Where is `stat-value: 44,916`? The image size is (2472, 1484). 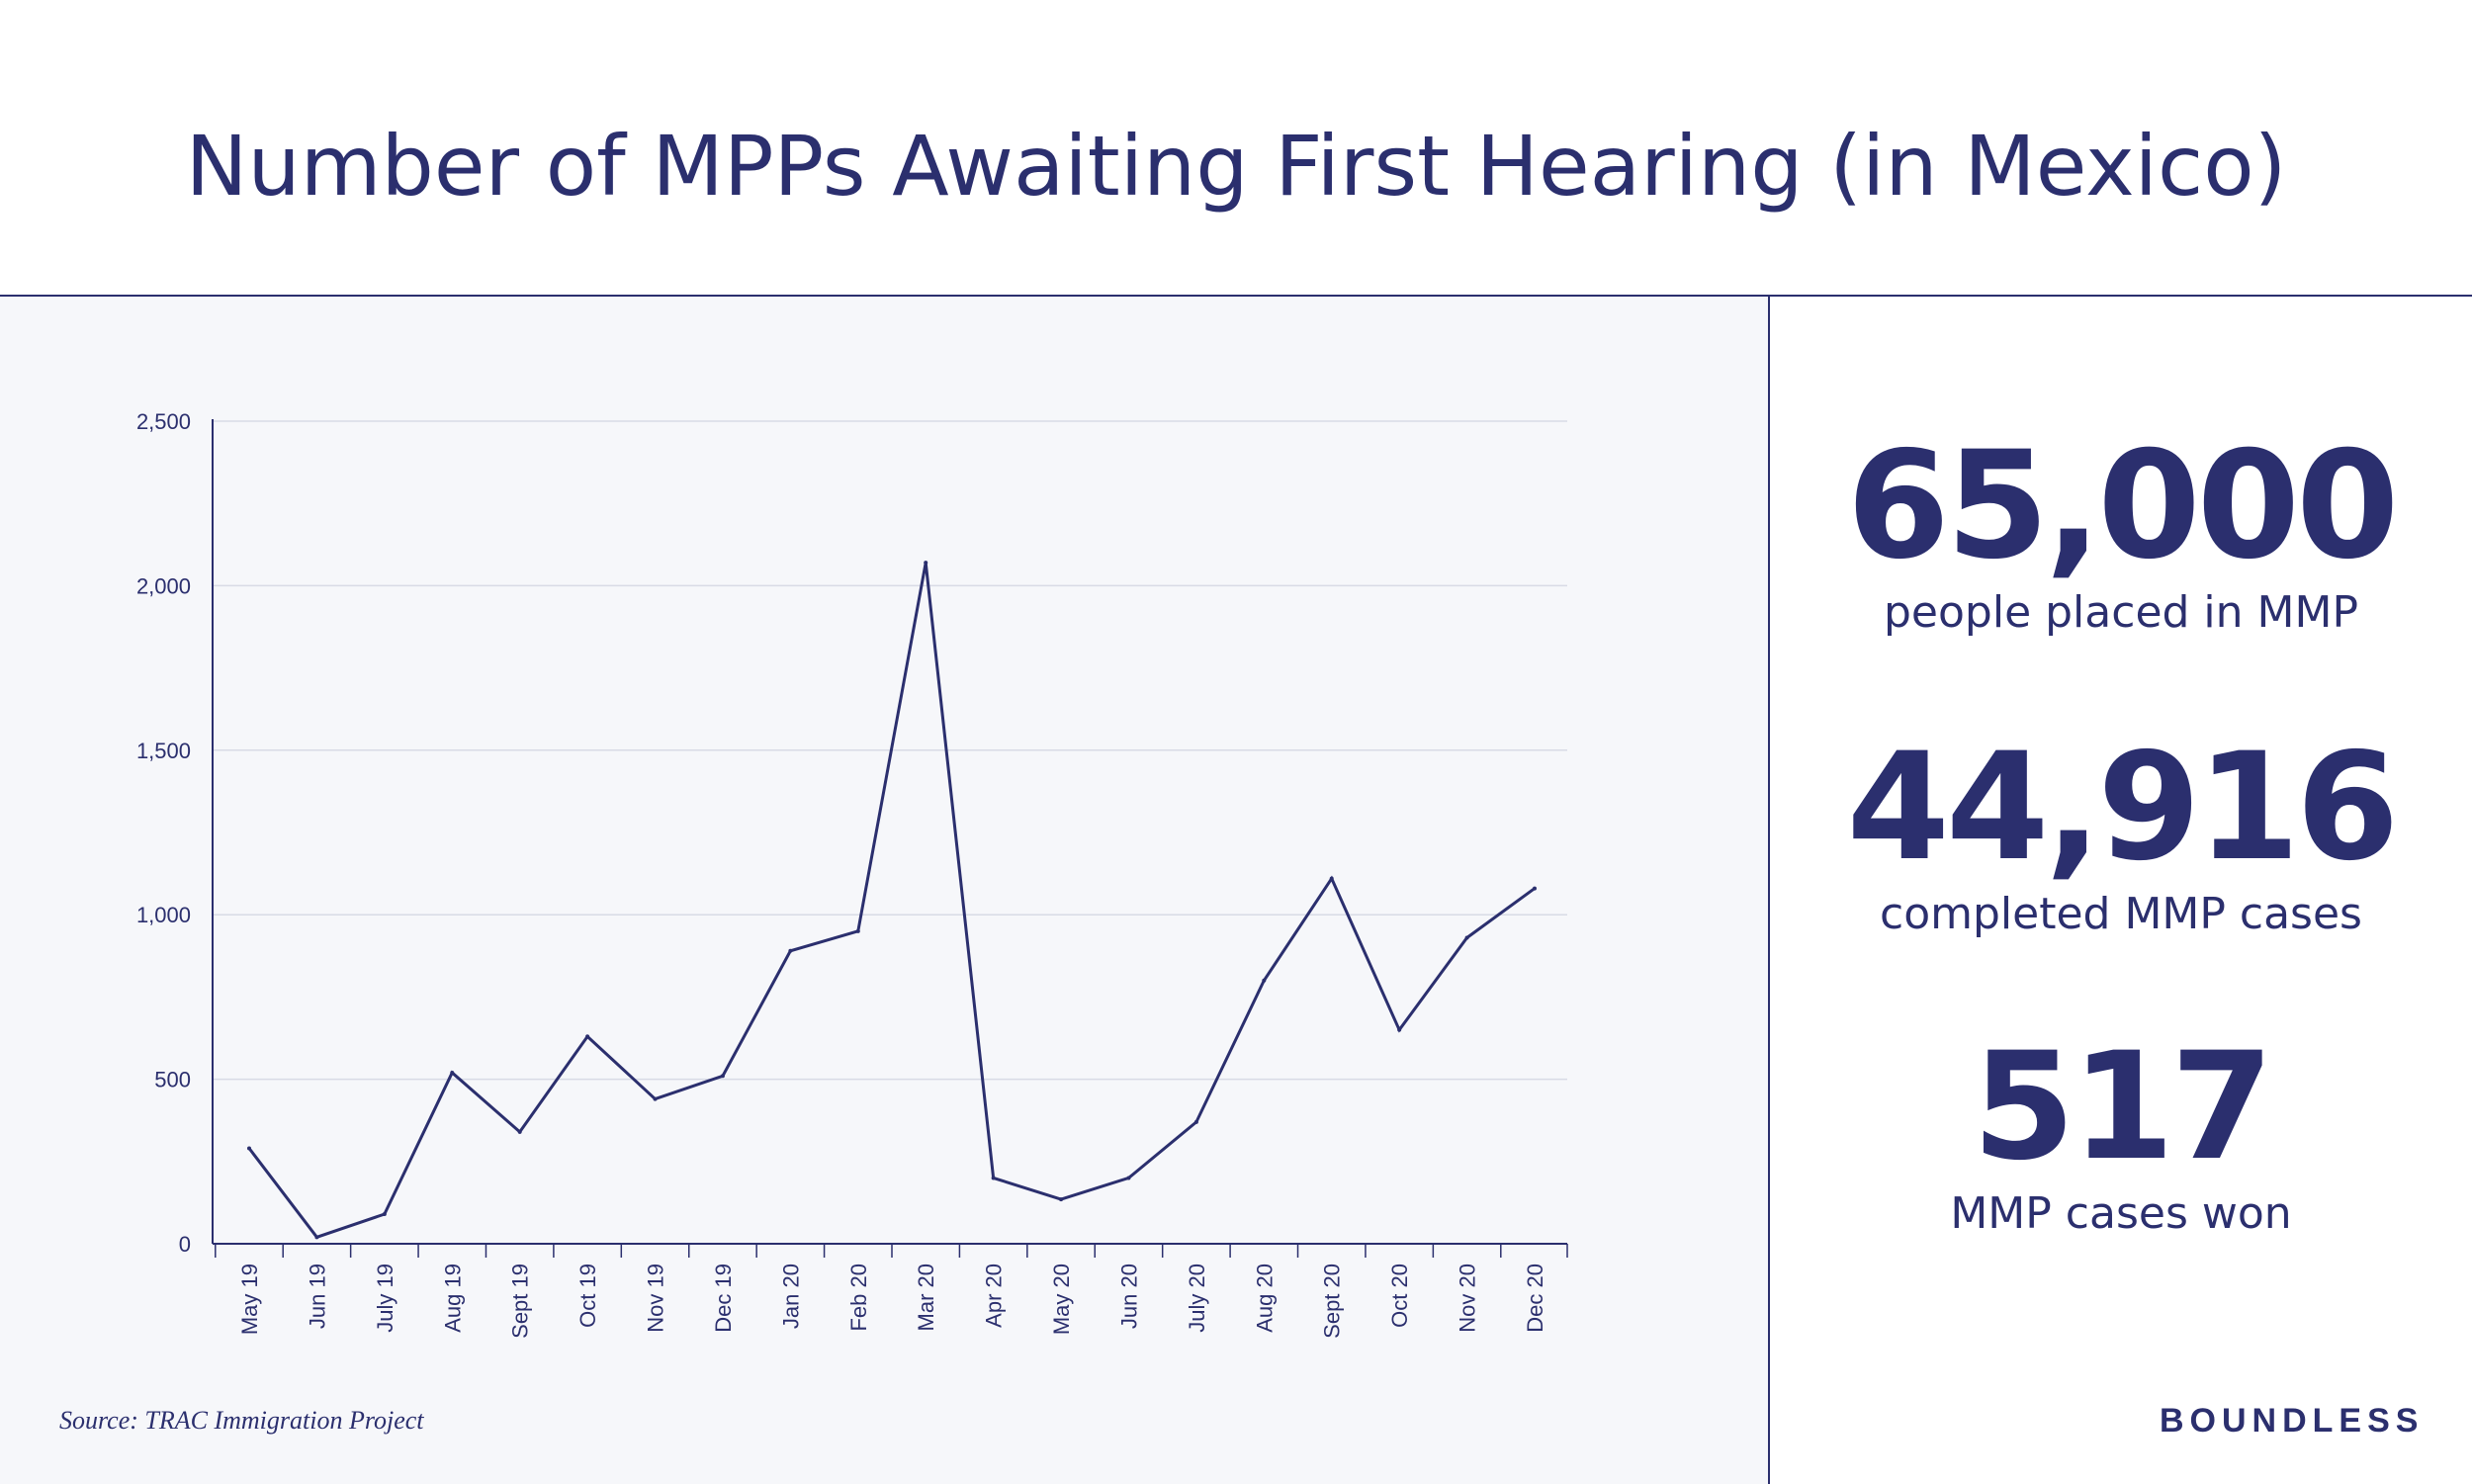
stat-value: 44,916 is located at coordinates (2123, 808).